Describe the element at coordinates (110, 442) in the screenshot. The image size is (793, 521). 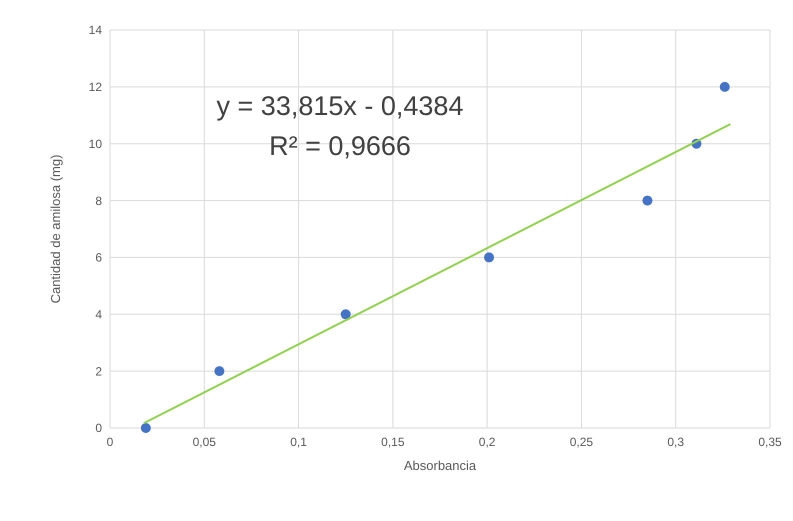
I see `x-tick-label: 0` at that location.